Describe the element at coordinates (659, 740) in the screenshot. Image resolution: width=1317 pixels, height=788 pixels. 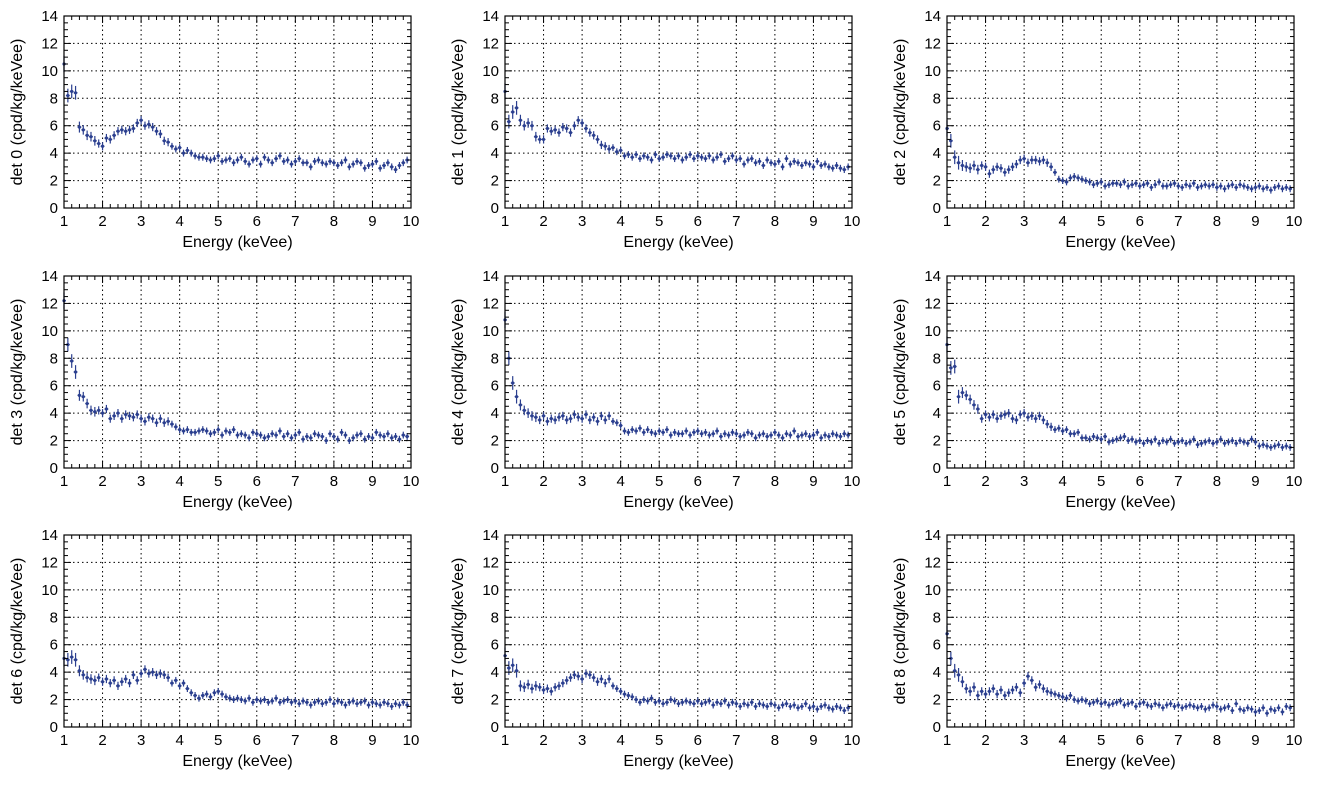
I see `x-tick-label: 5` at that location.